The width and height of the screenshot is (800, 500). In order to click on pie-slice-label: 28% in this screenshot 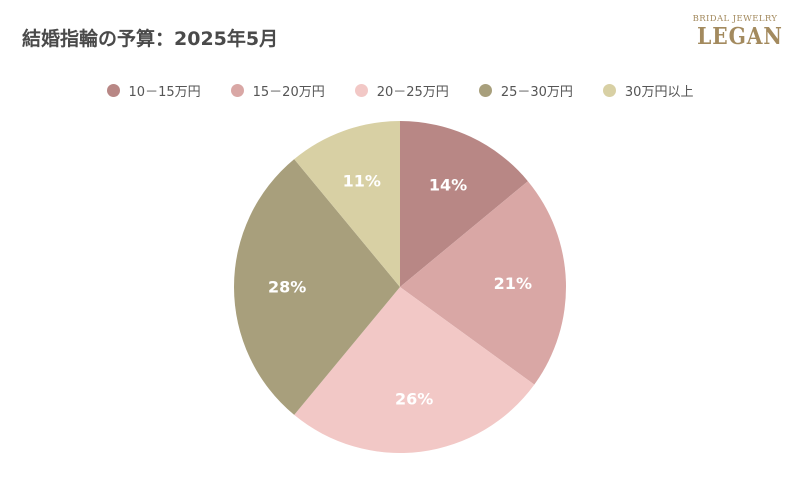, I will do `click(287, 287)`.